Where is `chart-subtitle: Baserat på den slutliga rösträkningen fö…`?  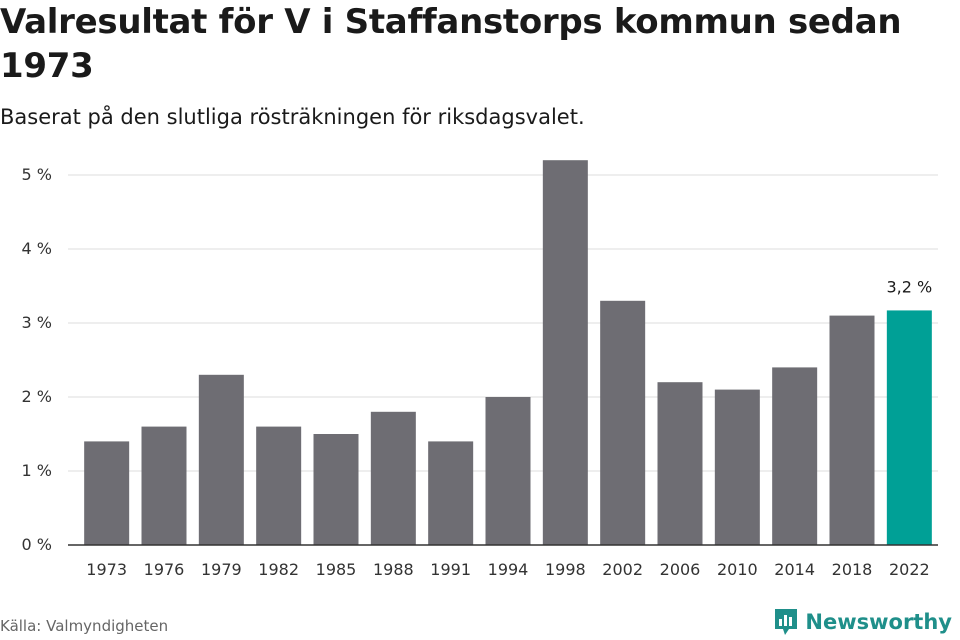
chart-subtitle: Baserat på den slutliga rösträkningen fö… is located at coordinates (292, 117).